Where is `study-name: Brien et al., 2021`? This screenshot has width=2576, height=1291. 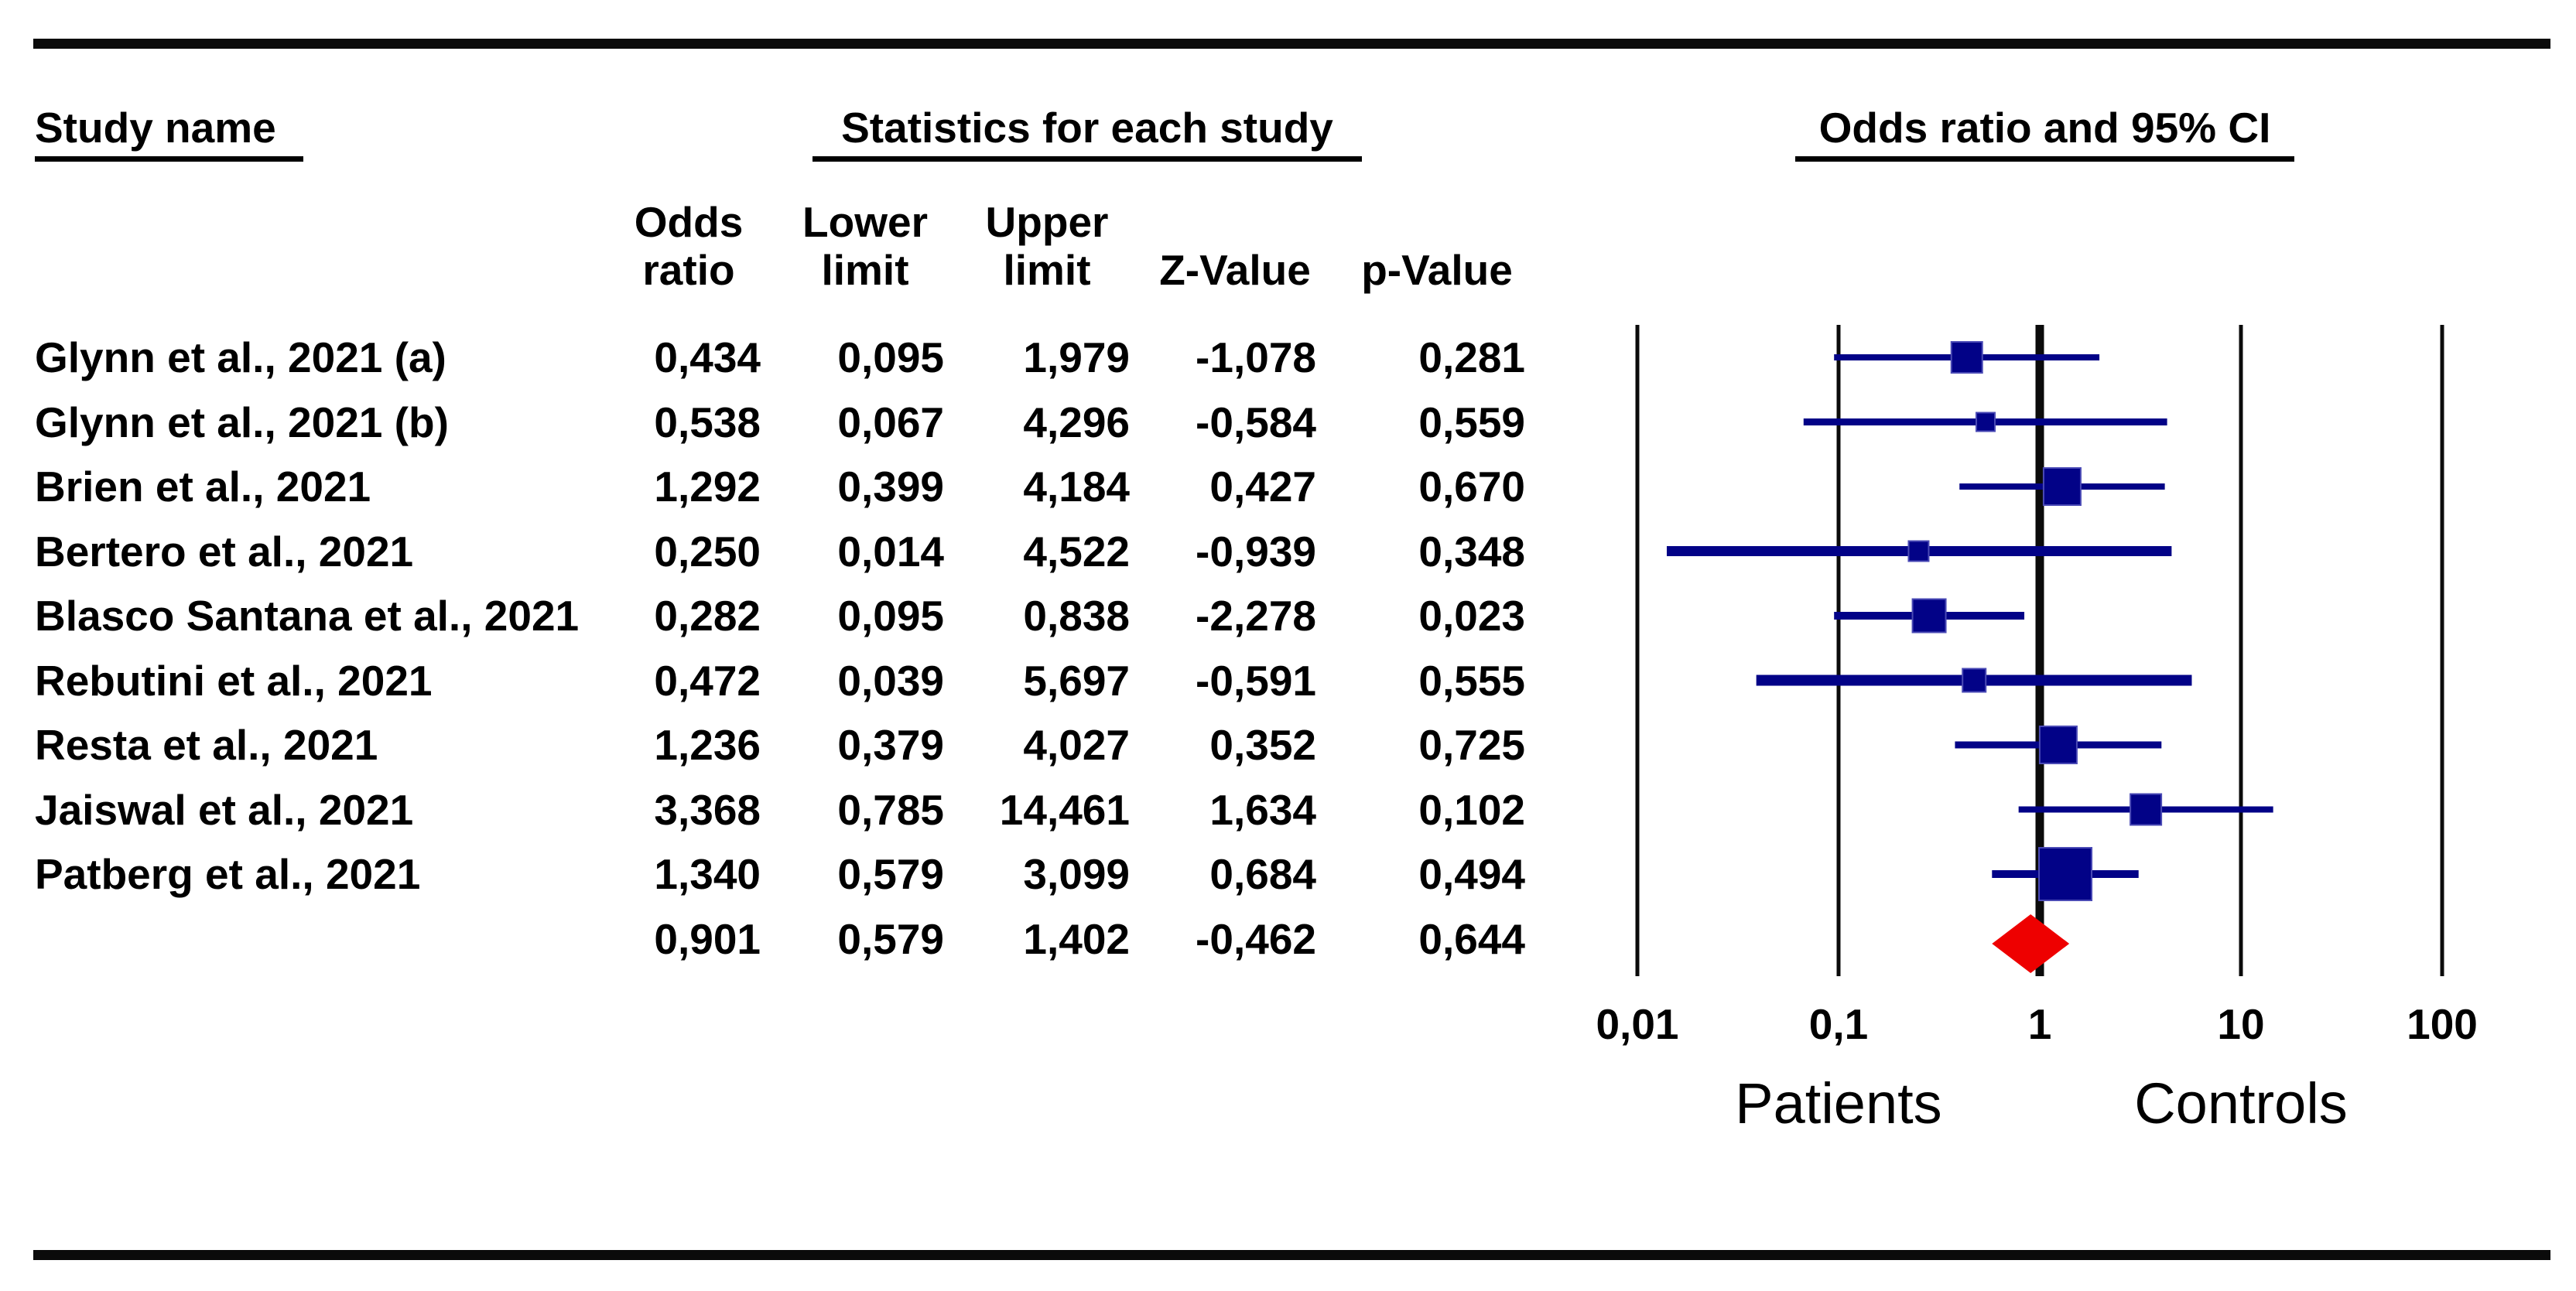
study-name: Brien et al., 2021 is located at coordinates (203, 487).